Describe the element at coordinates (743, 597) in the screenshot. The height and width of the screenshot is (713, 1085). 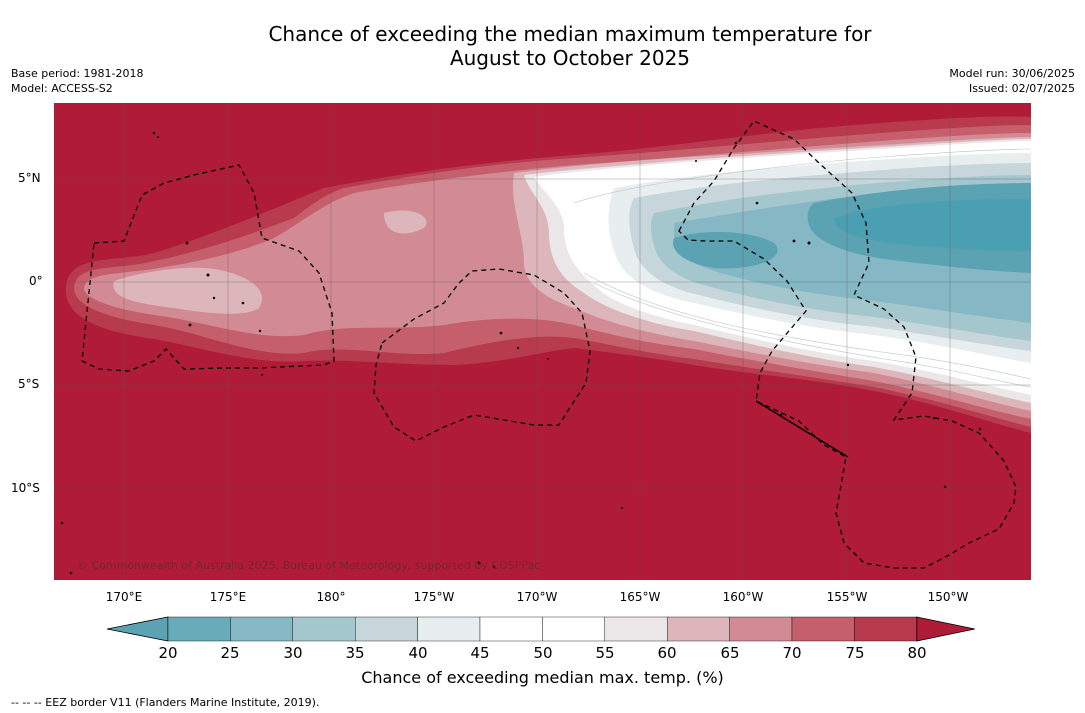
I see `lon-tick-160w: 160°W` at that location.